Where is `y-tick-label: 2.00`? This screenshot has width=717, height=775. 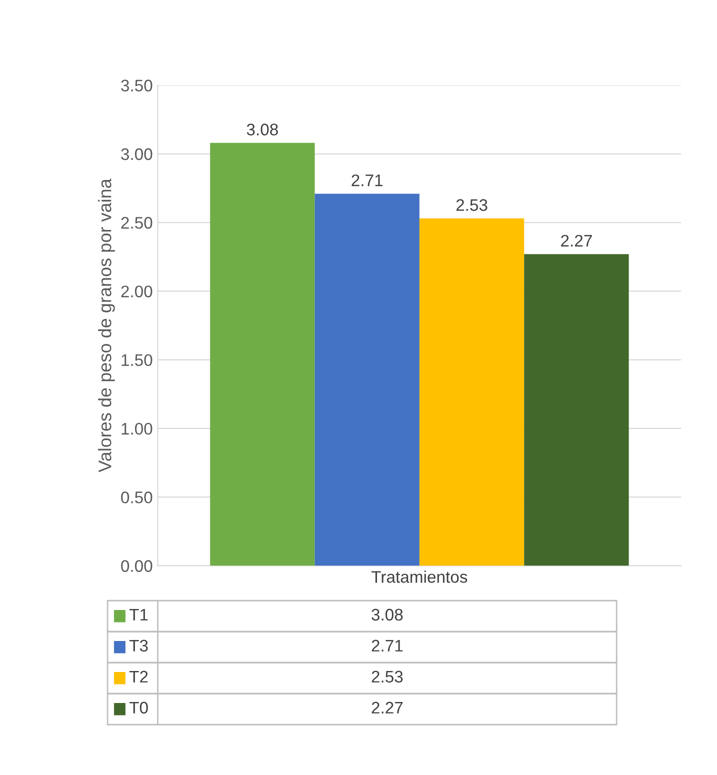 y-tick-label: 2.00 is located at coordinates (136, 292).